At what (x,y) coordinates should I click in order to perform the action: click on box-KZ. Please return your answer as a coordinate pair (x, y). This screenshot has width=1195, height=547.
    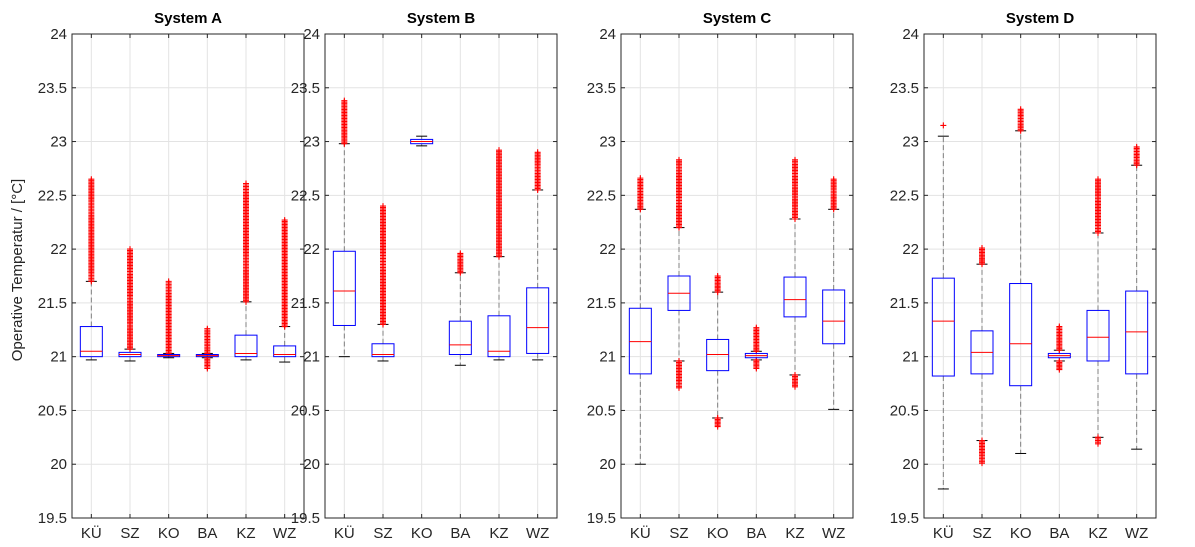
    Looking at the image, I should click on (499, 254).